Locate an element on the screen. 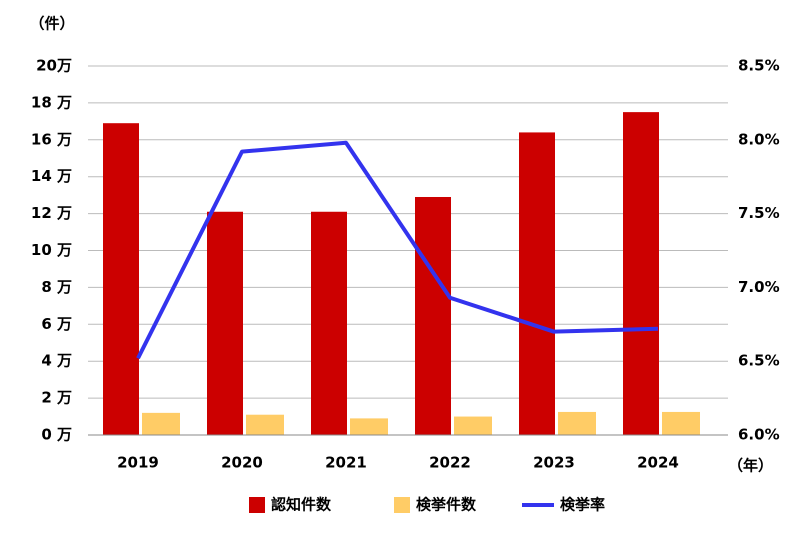 Image resolution: width=800 pixels, height=537 pixels. y-tick-label: 16 万 is located at coordinates (51, 139).